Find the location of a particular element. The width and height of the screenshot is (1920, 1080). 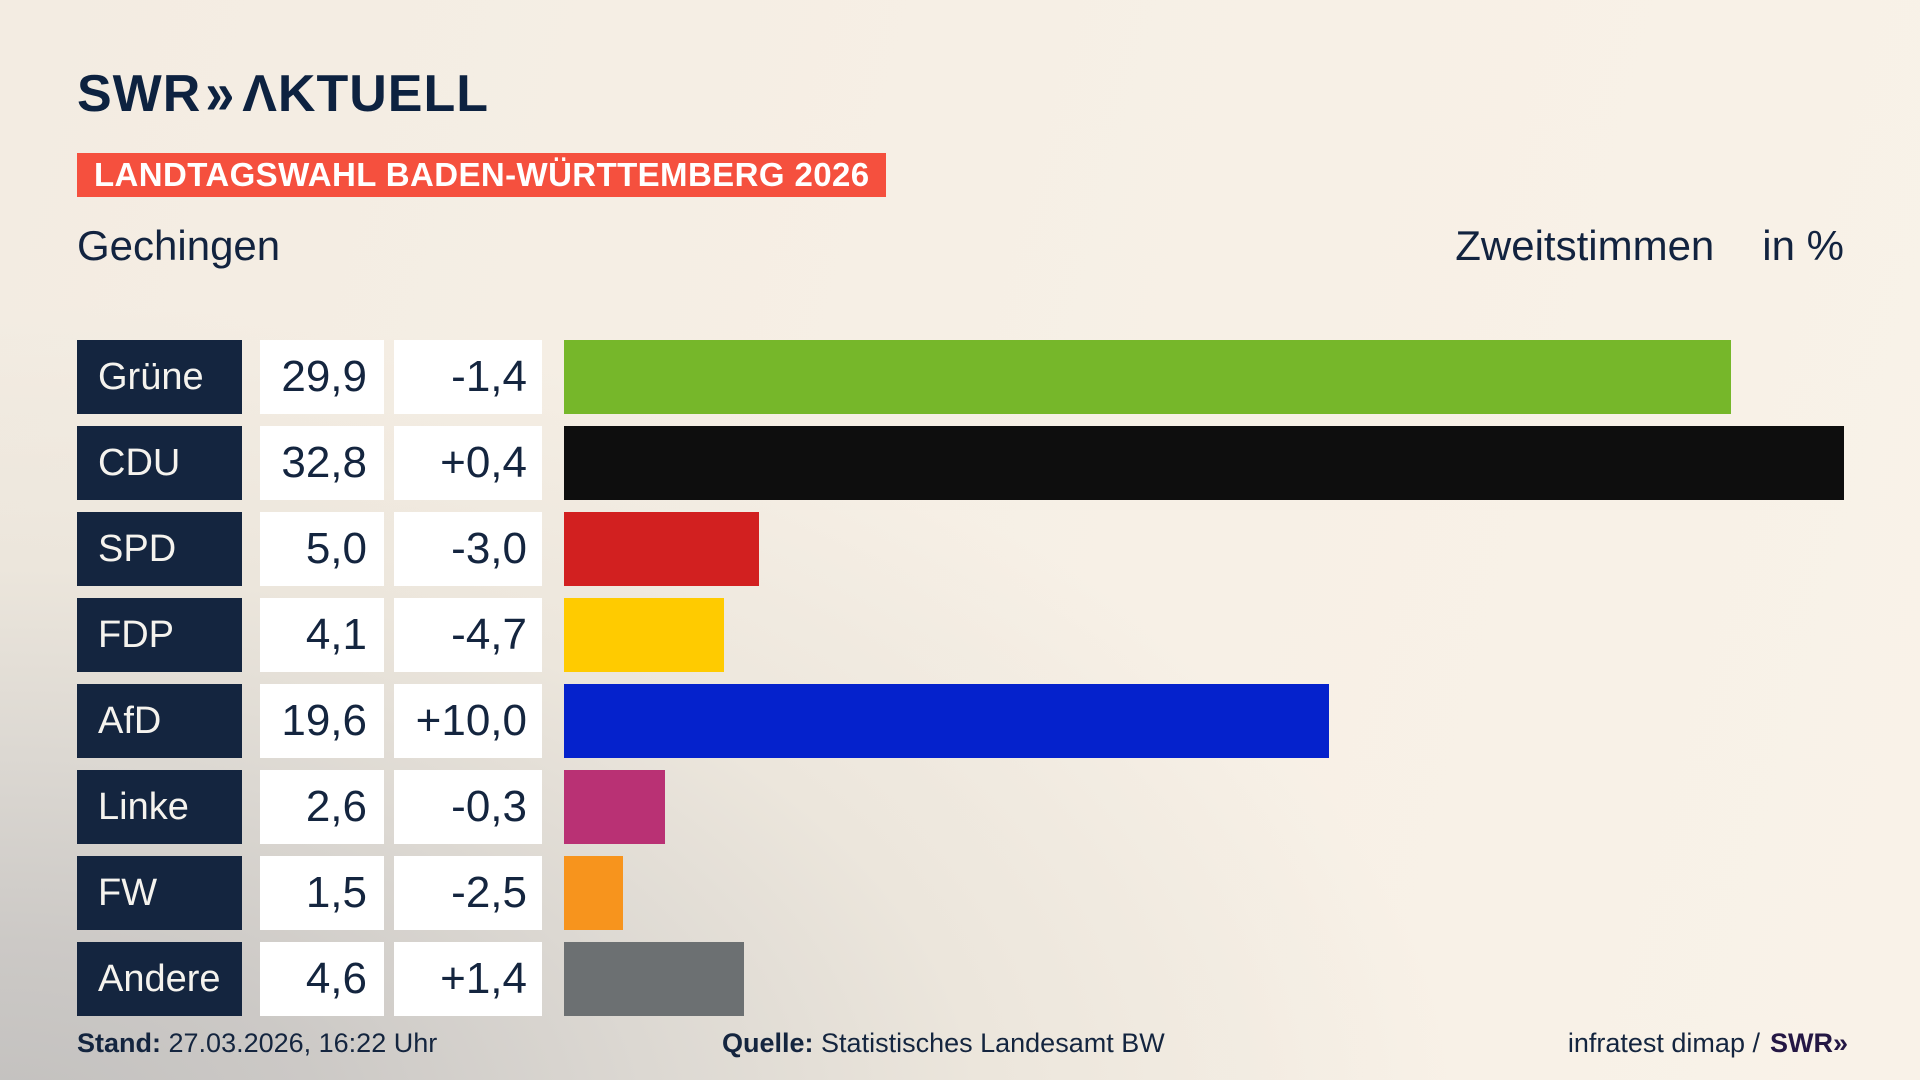

measure-heading: Zweitstimmen in % is located at coordinates (1649, 246).